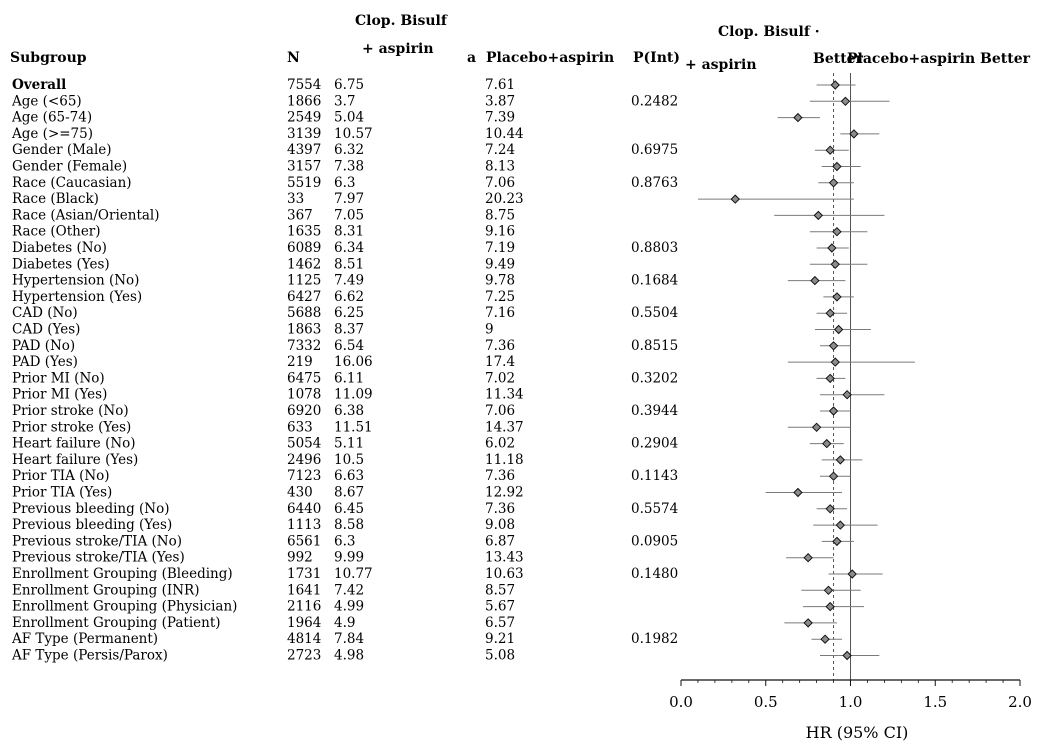 The height and width of the screenshot is (748, 1038). Describe the element at coordinates (304, 656) in the screenshot. I see `n-value: 2723` at that location.